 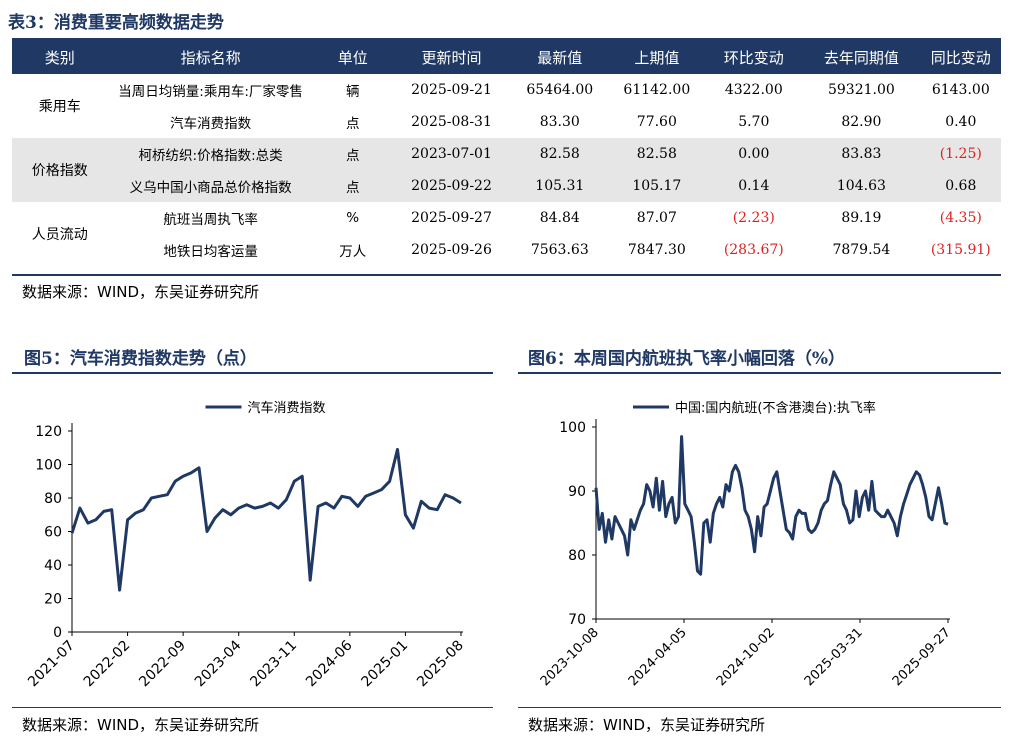 What do you see at coordinates (577, 620) in the screenshot?
I see `y-tick-label: 70` at bounding box center [577, 620].